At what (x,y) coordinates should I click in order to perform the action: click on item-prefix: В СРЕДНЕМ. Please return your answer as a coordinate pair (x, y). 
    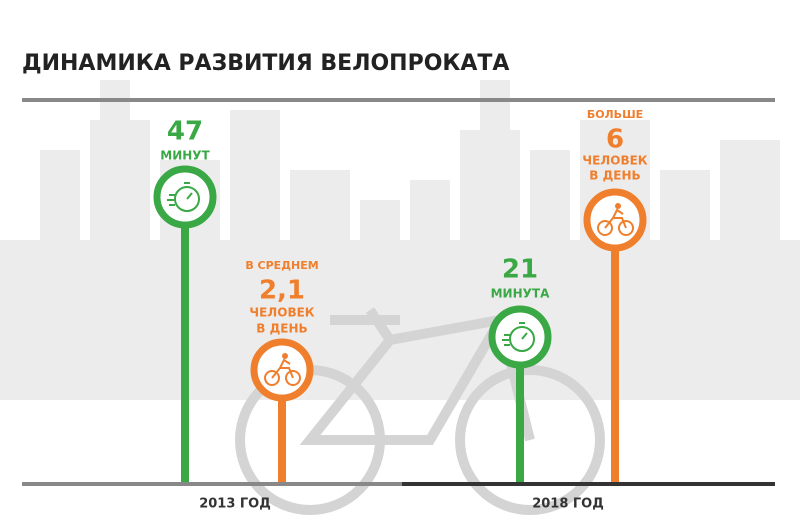
    Looking at the image, I should click on (281, 265).